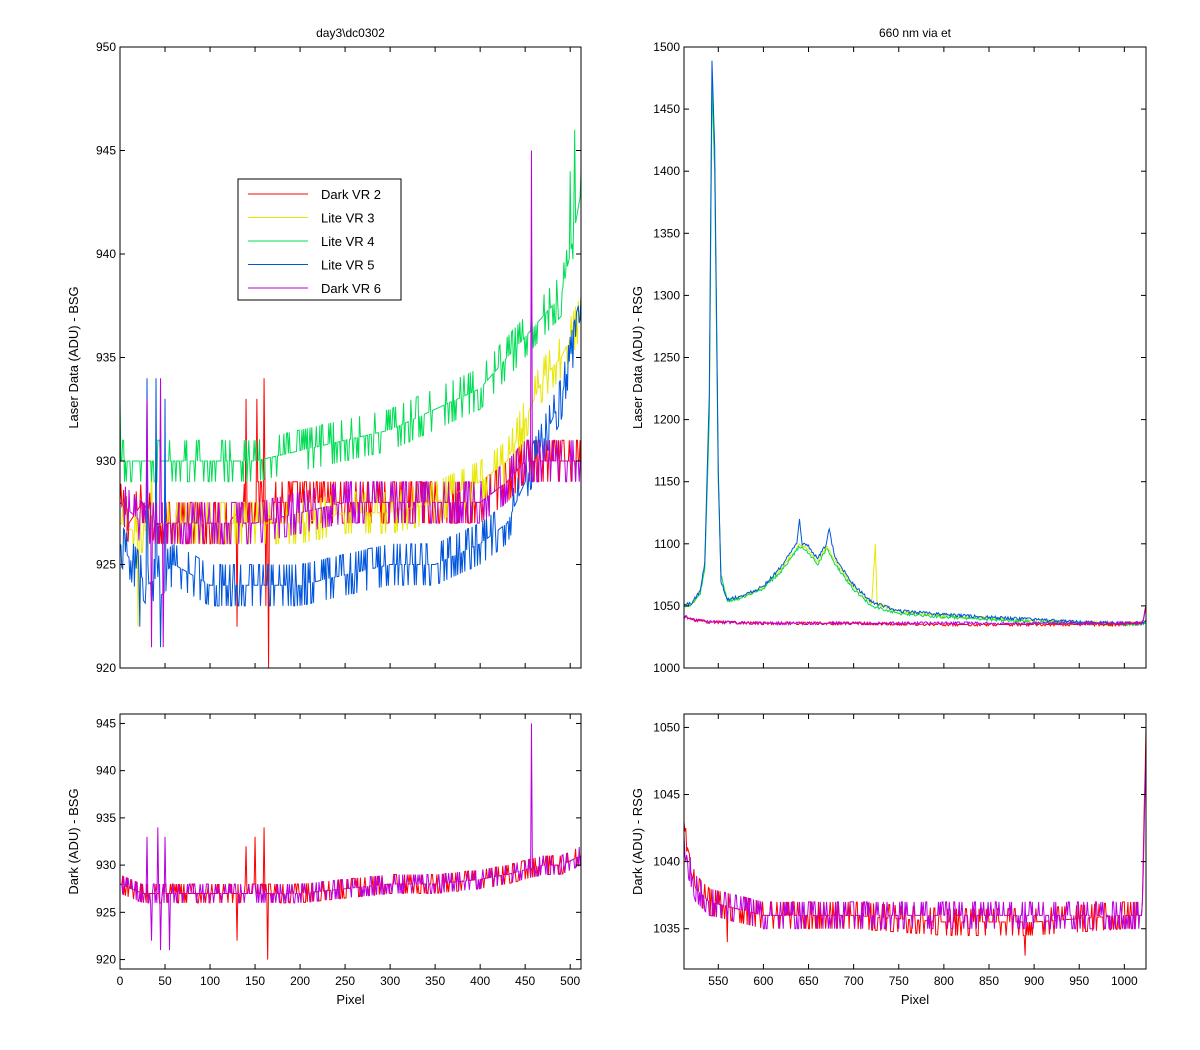 The width and height of the screenshot is (1200, 1050). I want to click on x-tick-label: 450, so click(525, 981).